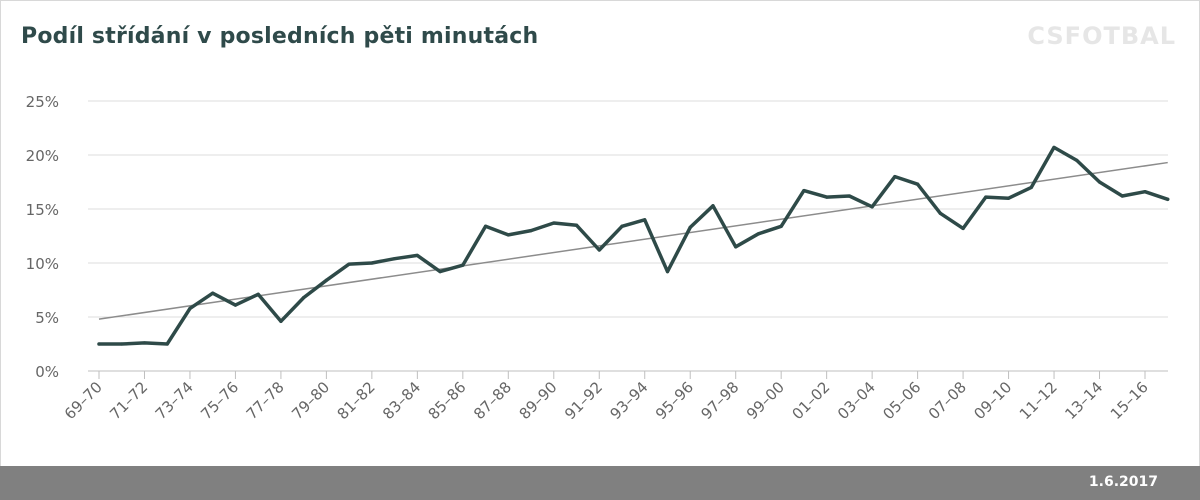 The width and height of the screenshot is (1200, 500). What do you see at coordinates (765, 400) in the screenshot?
I see `x-tick-label: 99–00` at bounding box center [765, 400].